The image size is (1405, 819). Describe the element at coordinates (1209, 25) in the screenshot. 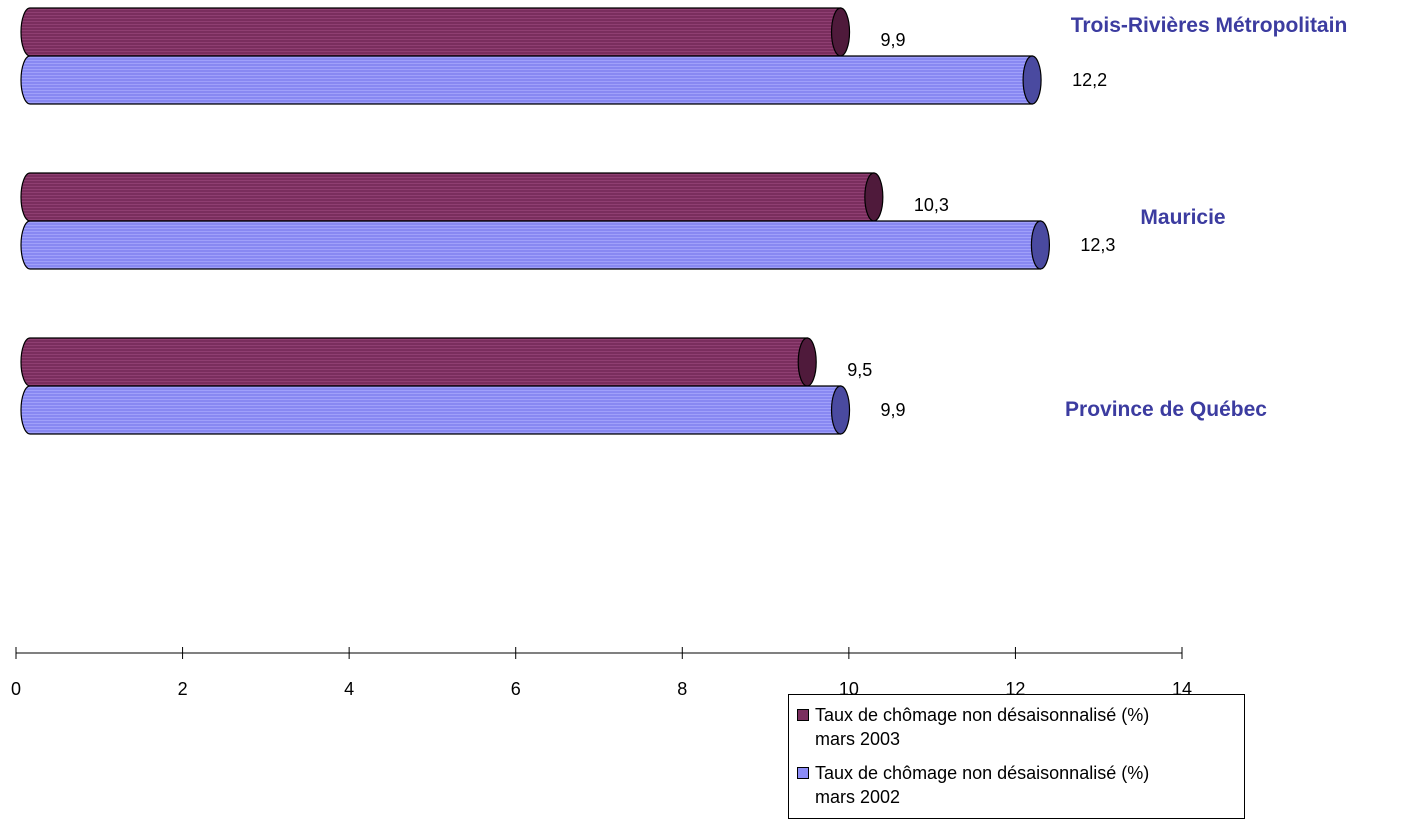

I see `category-label-0: Trois-Rivières Métropolitain` at that location.